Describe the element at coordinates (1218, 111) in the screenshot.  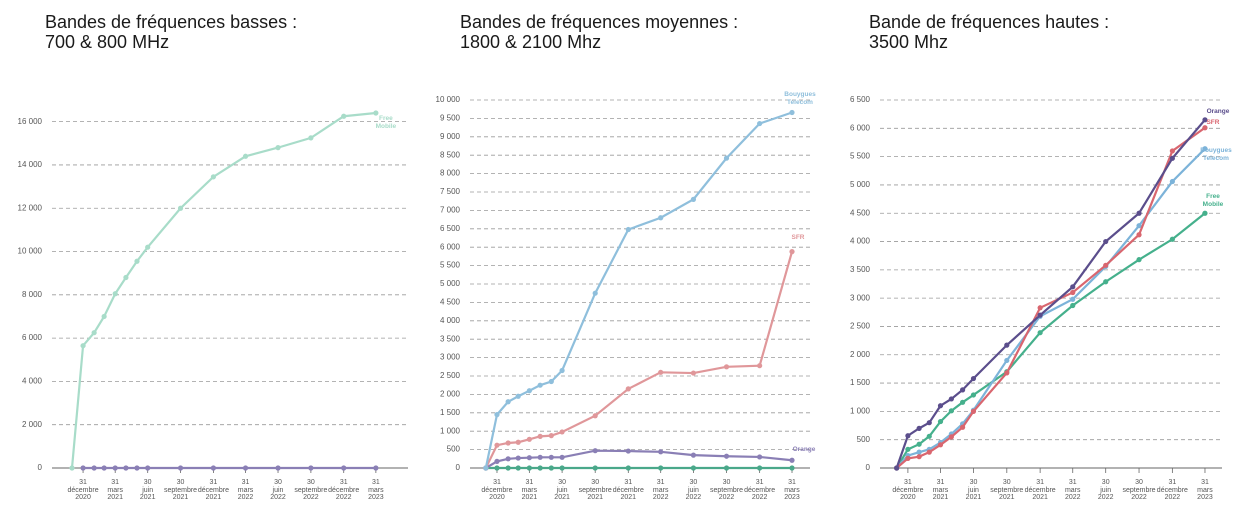
I see `series-label: Orange` at that location.